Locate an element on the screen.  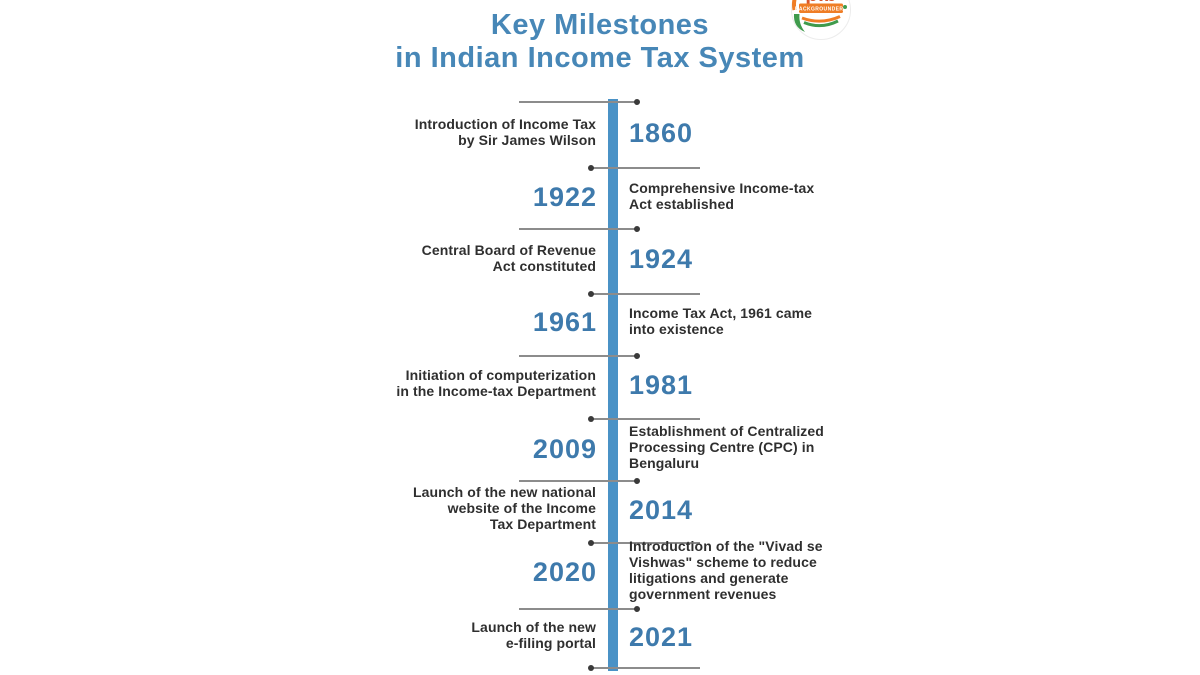
connector-2009 is located at coordinates (644, 419).